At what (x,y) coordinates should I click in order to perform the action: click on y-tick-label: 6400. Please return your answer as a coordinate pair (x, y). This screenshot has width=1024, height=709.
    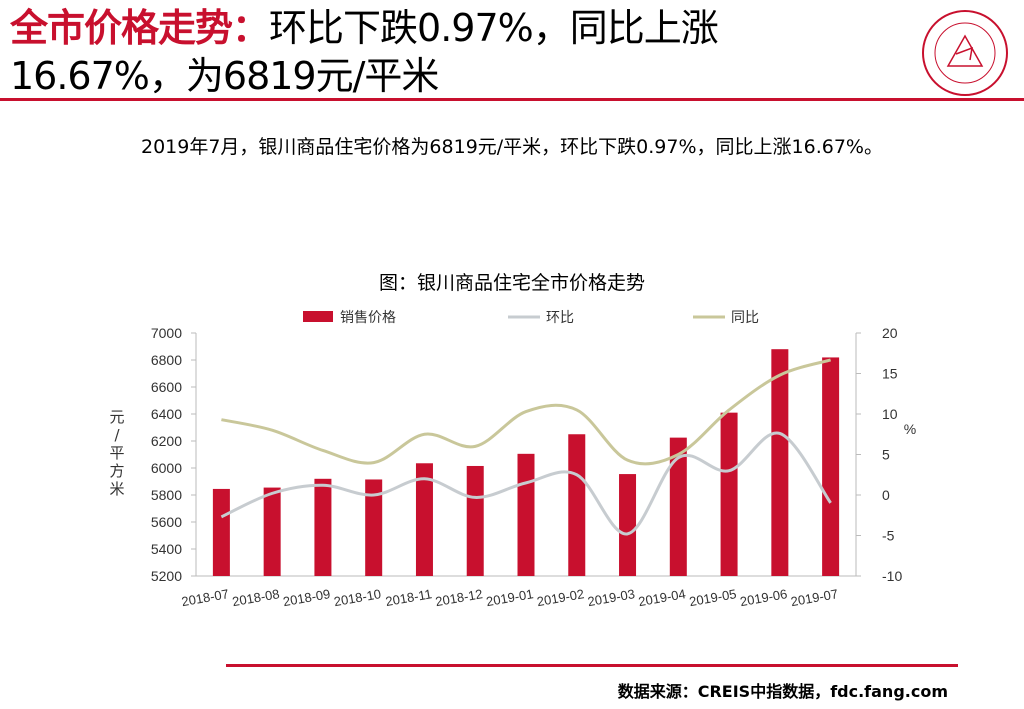
    Looking at the image, I should click on (166, 414).